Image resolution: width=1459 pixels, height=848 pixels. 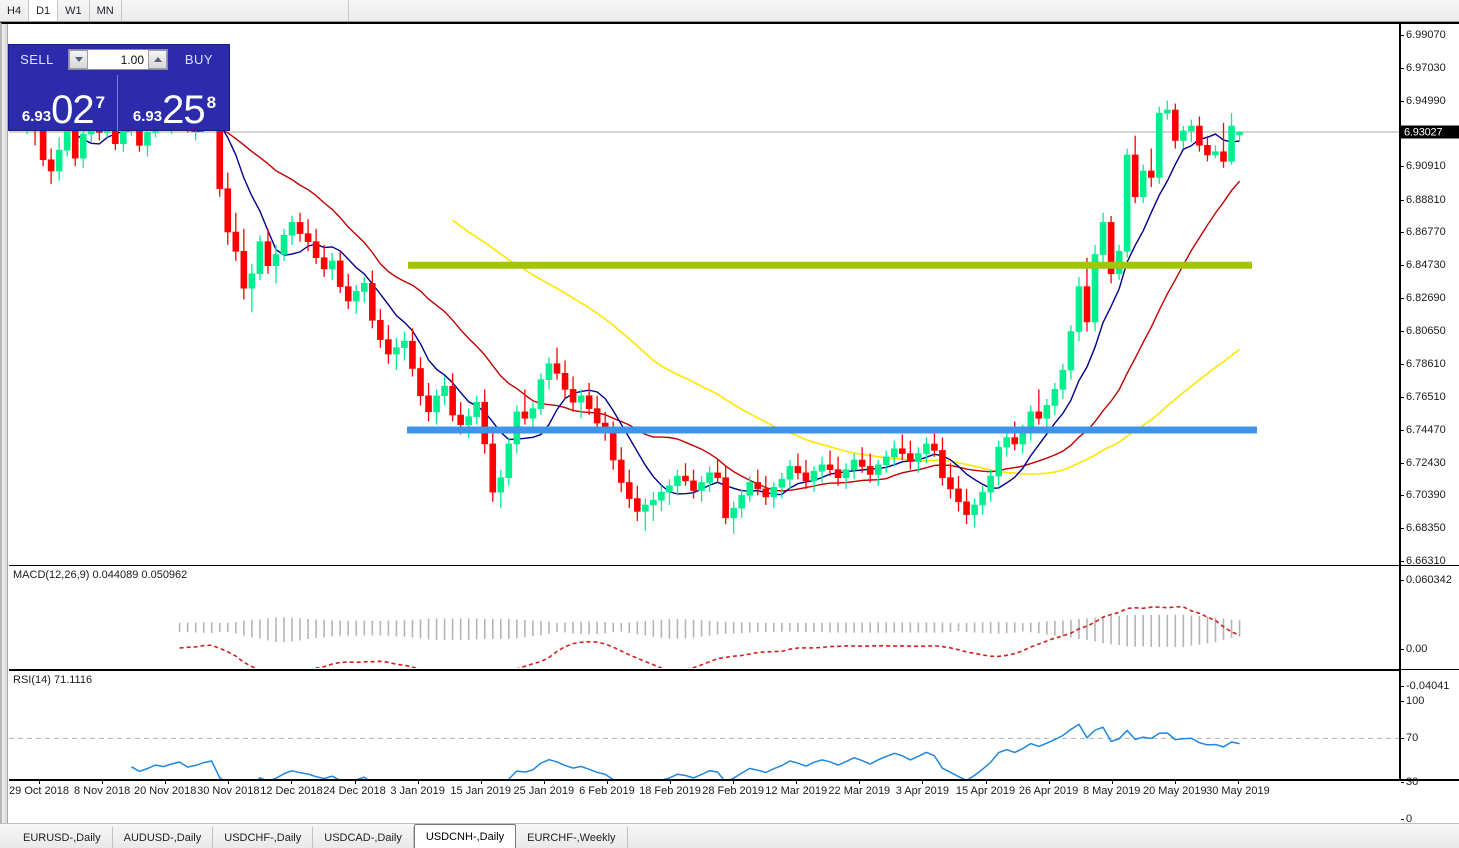 I want to click on vertical-scrollbar-left, so click(x=5, y=424).